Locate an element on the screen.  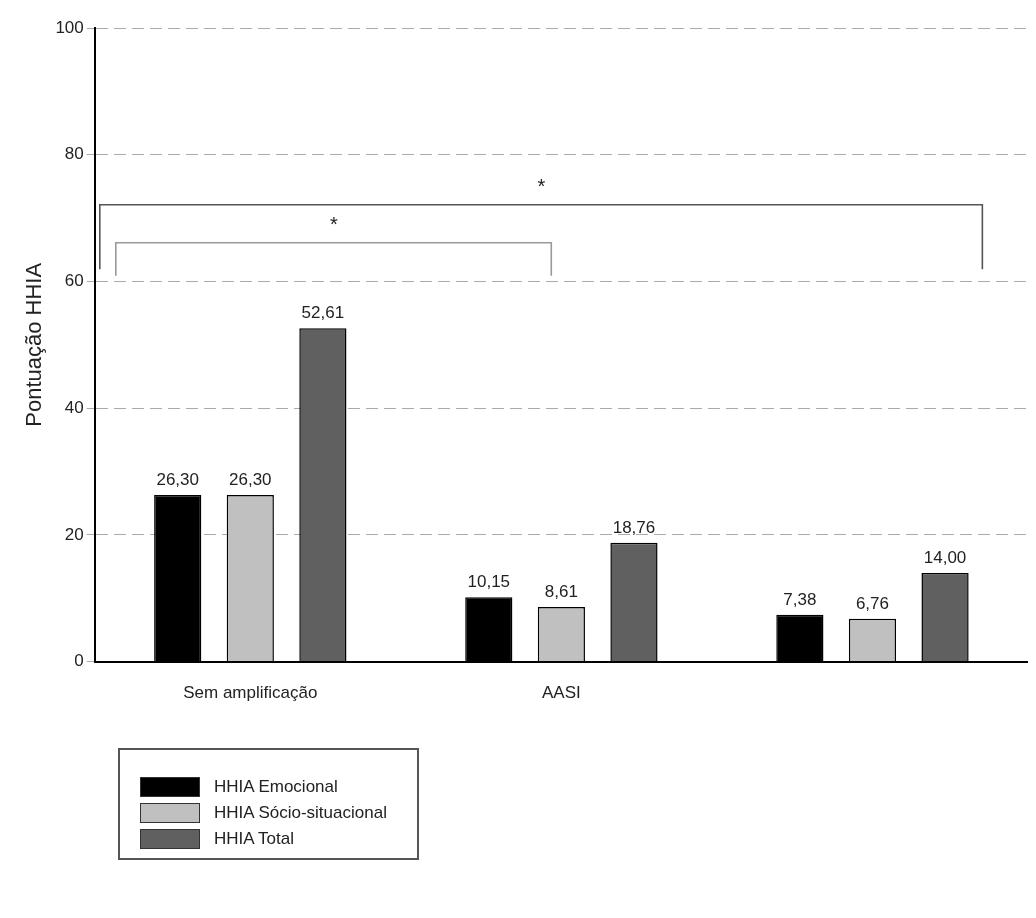
data-label: 6,76 is located at coordinates (872, 603).